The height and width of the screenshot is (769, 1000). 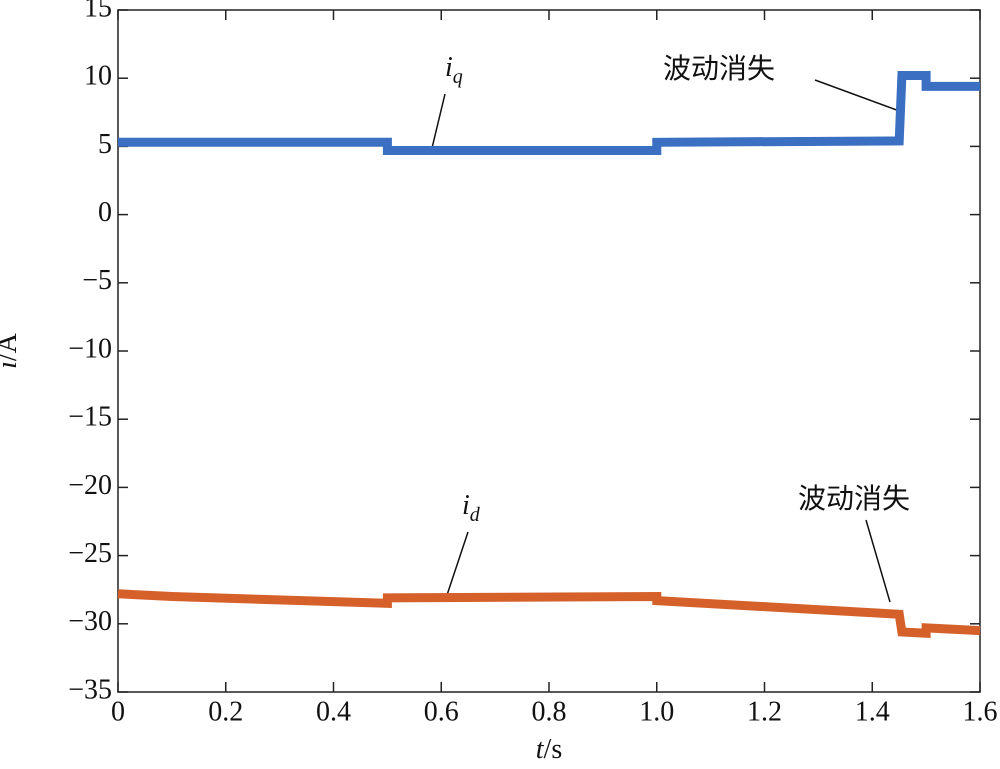 I want to click on x-tick-label: 0.8, so click(x=549, y=711).